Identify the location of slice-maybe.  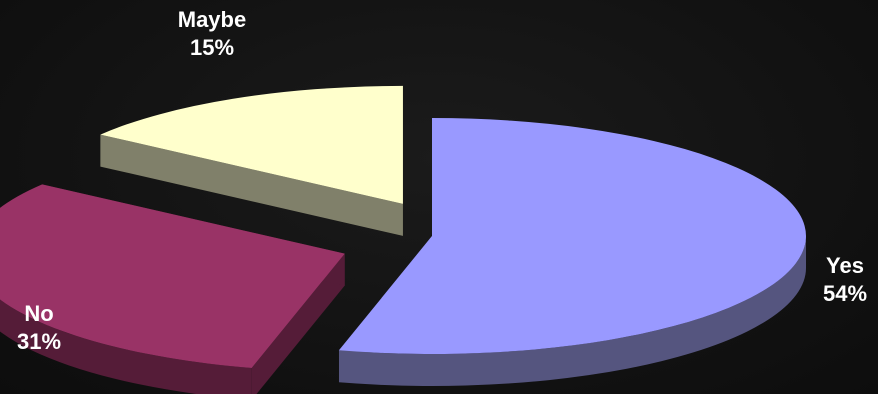
(251, 144).